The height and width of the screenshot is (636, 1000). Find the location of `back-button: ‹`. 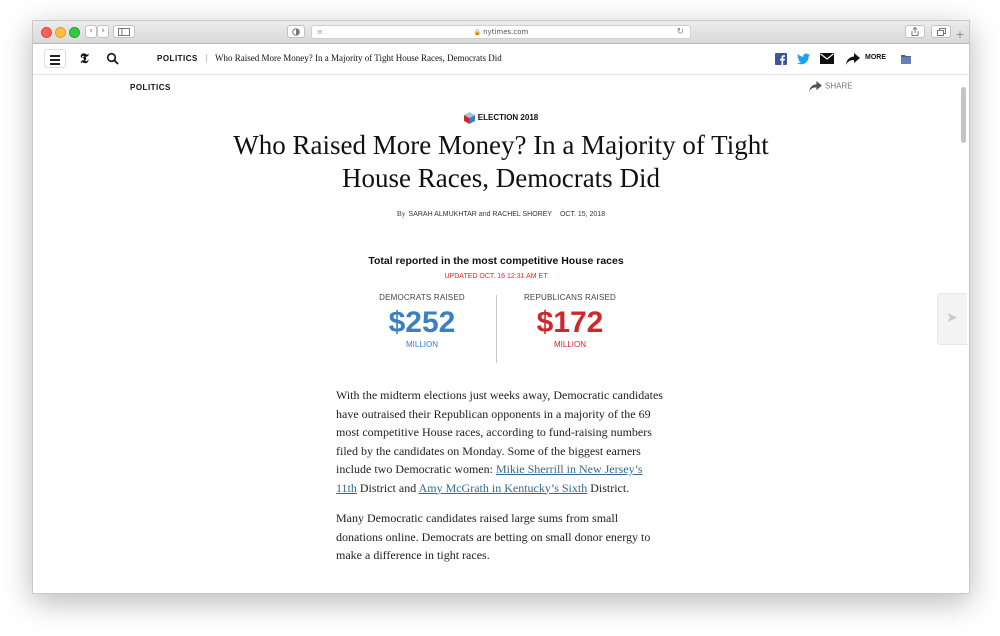

back-button: ‹ is located at coordinates (91, 31).